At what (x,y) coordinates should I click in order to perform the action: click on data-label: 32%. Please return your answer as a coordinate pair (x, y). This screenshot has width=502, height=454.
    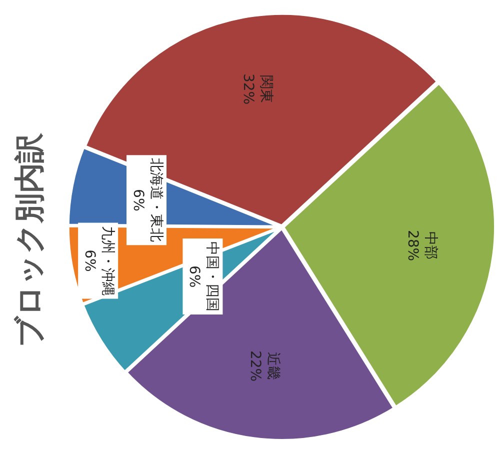
    Looking at the image, I should click on (248, 89).